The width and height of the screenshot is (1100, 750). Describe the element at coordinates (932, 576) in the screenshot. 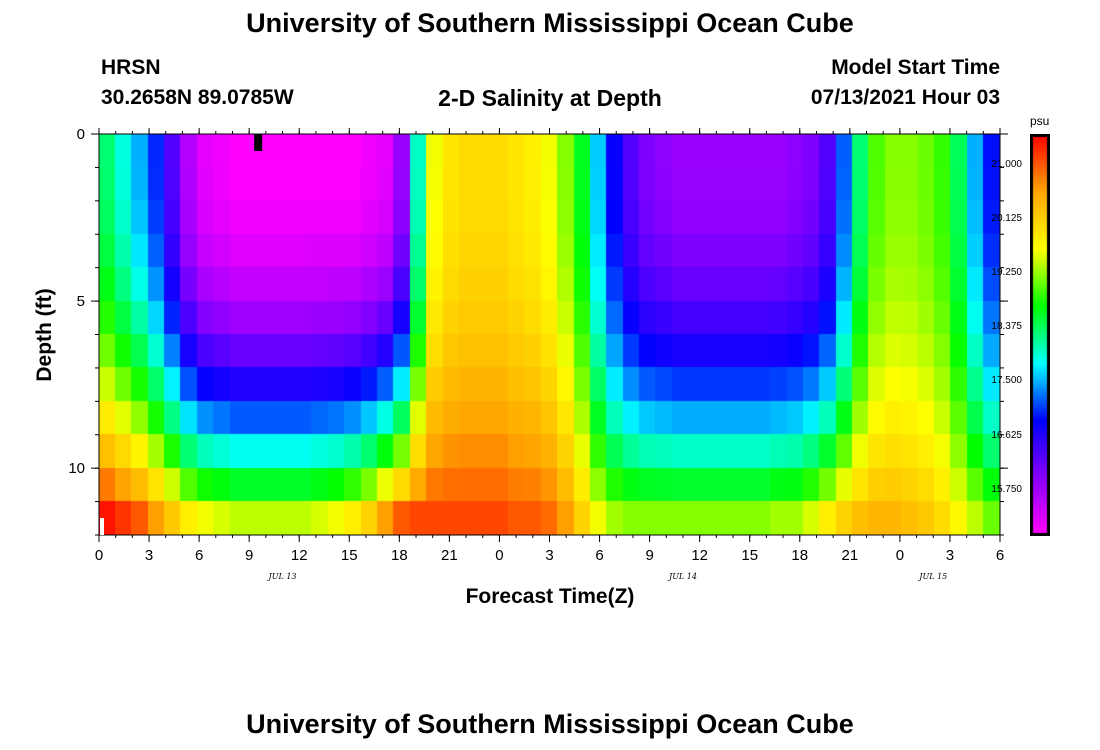

I see `date-label: JUL 15` at that location.